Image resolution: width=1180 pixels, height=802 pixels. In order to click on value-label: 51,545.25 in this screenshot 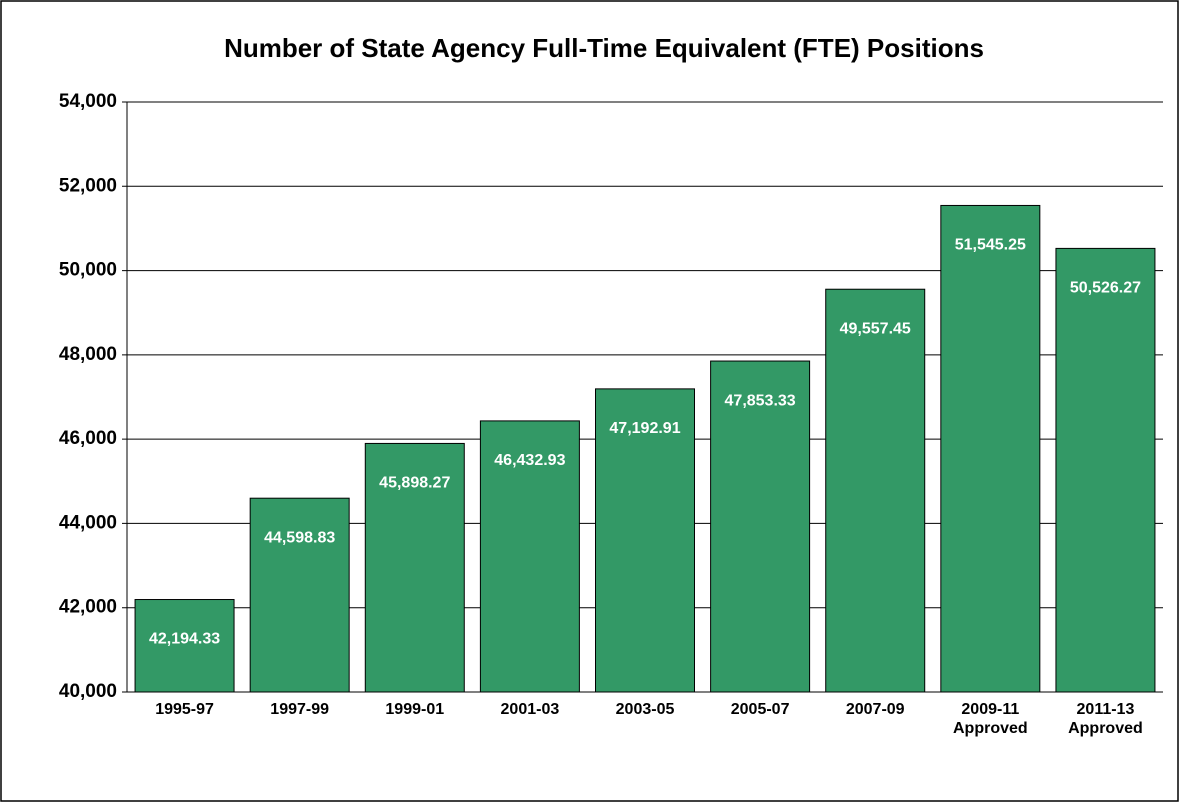, I will do `click(990, 245)`.